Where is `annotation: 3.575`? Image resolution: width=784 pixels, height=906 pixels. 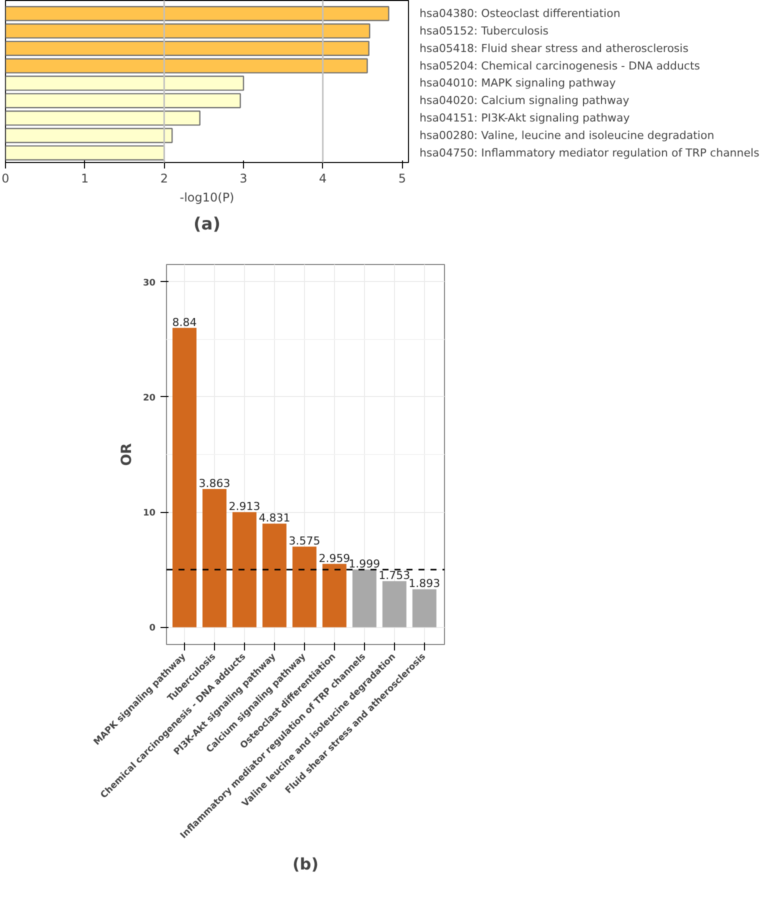 annotation: 3.575 is located at coordinates (304, 541).